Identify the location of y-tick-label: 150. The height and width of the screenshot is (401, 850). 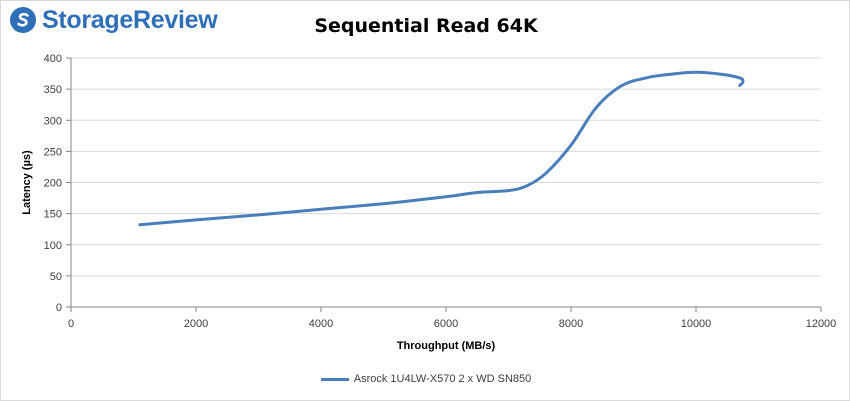
(53, 215).